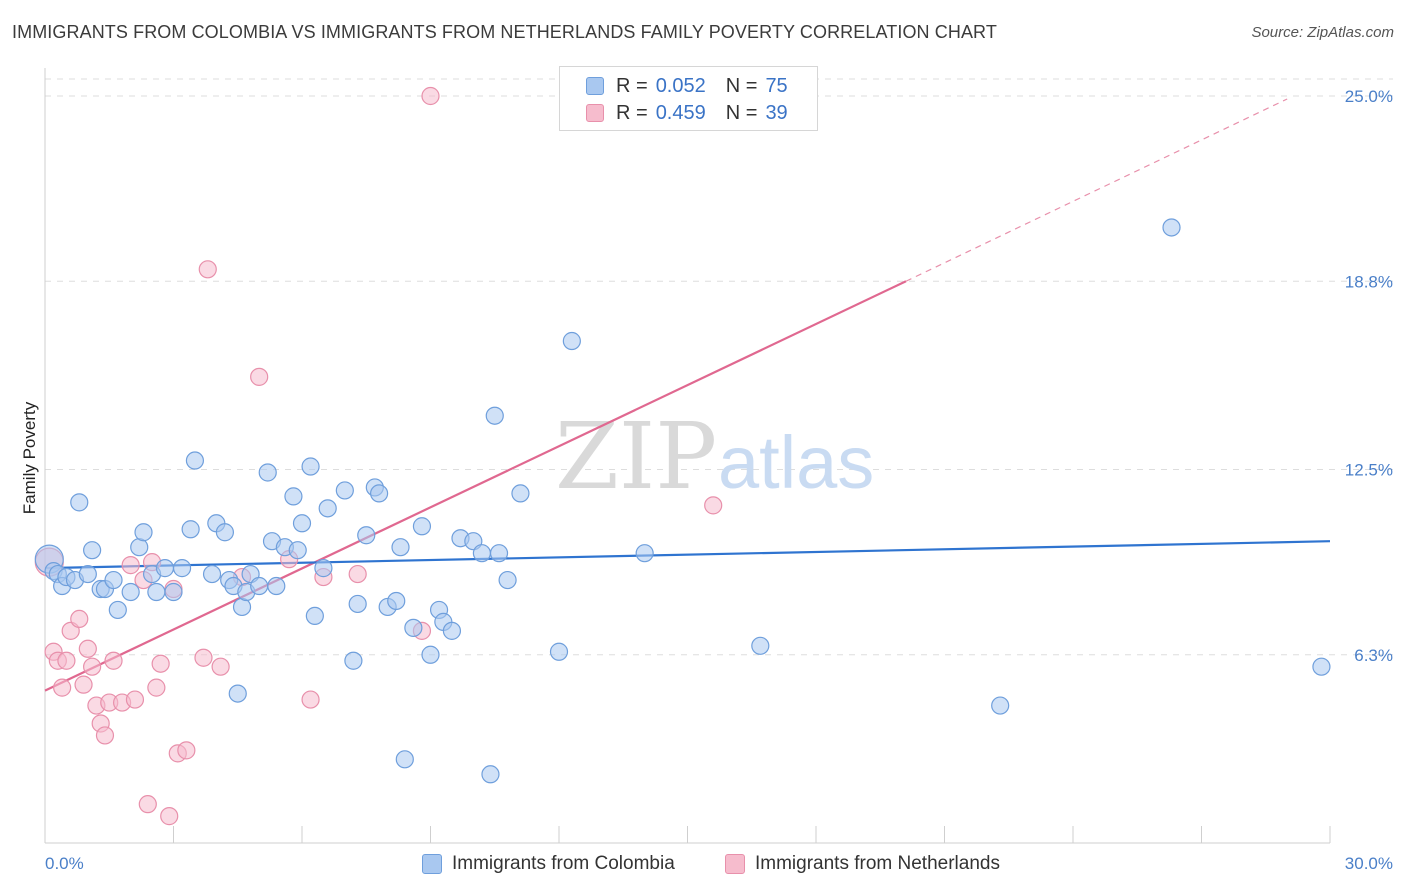  What do you see at coordinates (595, 86) in the screenshot?
I see `legend-swatch-colombia` at bounding box center [595, 86].